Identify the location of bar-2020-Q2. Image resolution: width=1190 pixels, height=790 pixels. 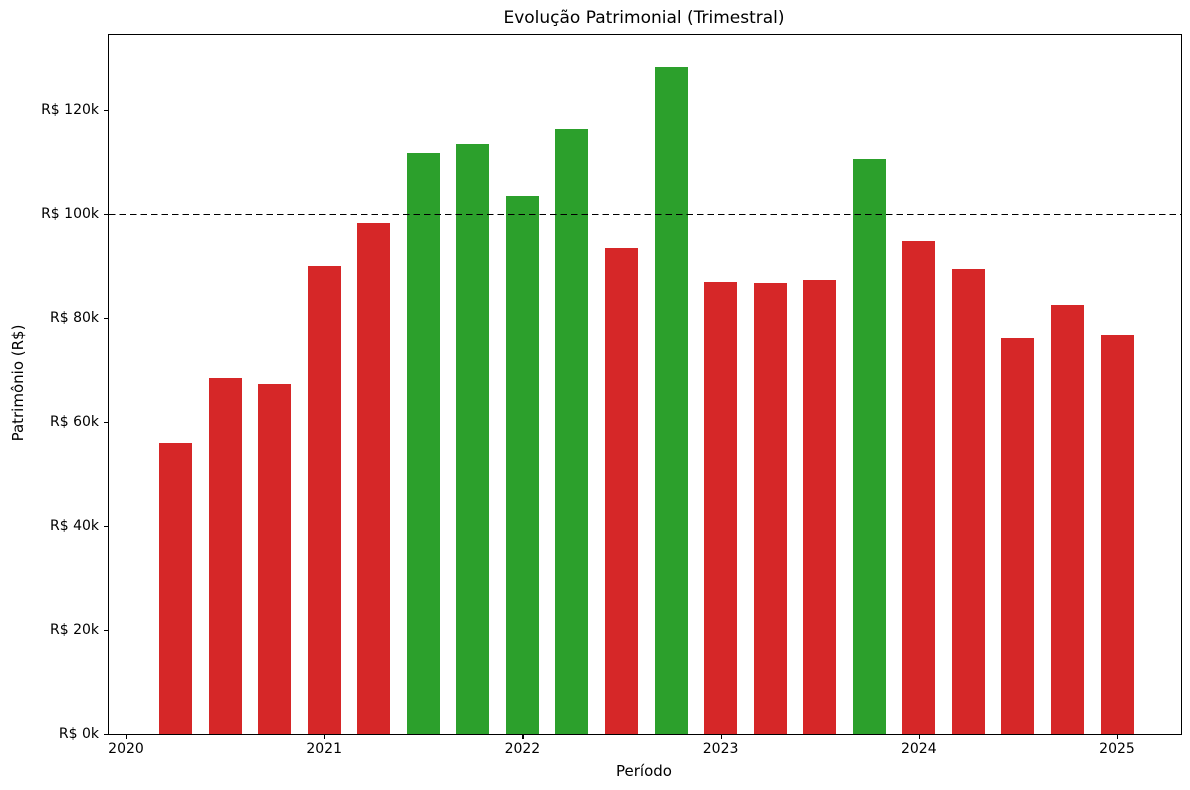
(176, 588).